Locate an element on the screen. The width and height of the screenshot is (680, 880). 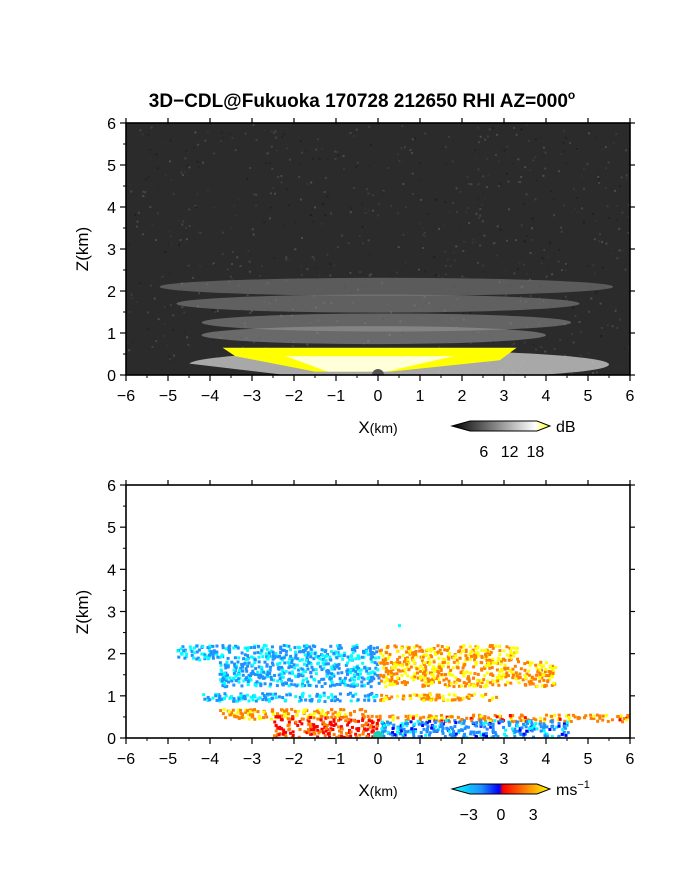
velocity-isolated-pixel is located at coordinates (178, 651).